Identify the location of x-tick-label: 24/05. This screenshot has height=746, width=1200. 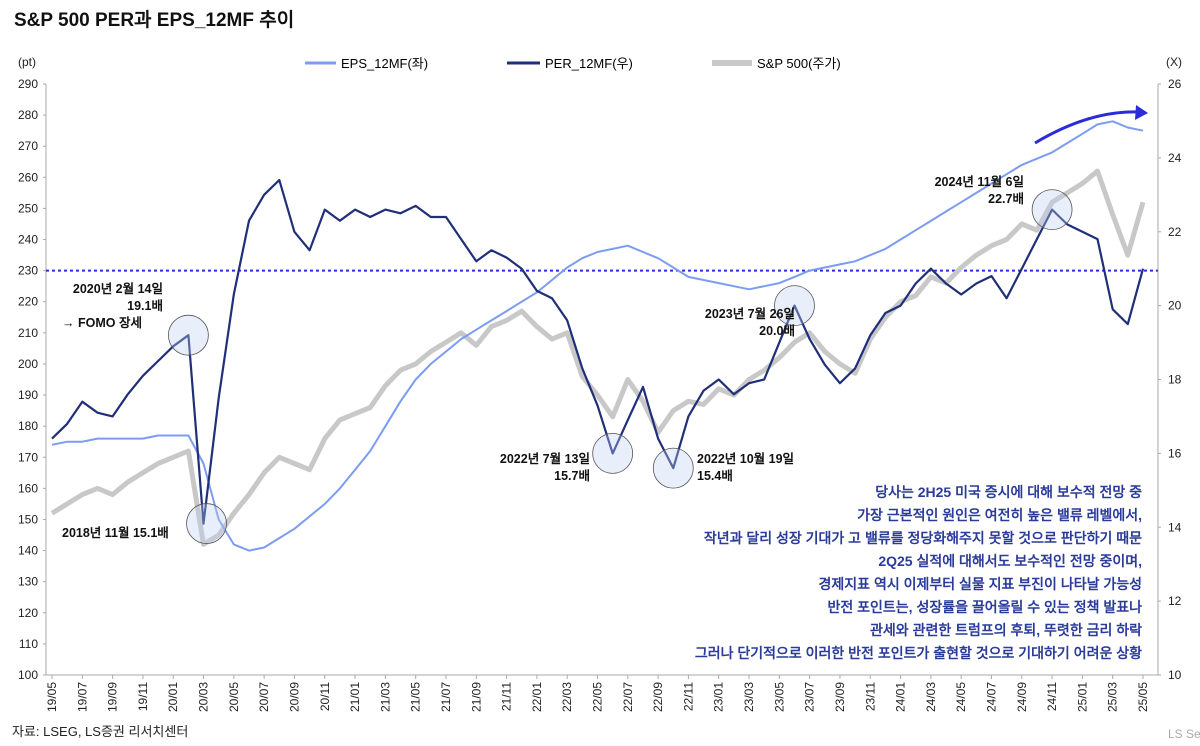
(961, 697).